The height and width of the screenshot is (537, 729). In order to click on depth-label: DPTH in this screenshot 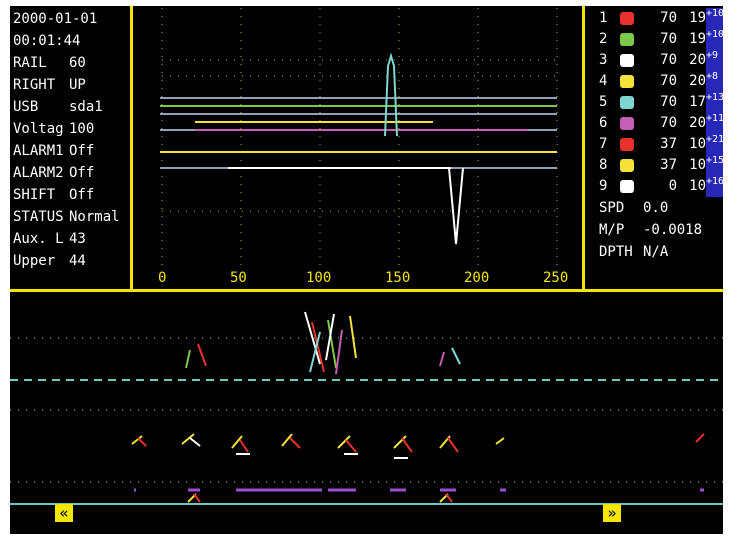, I will do `click(616, 252)`.